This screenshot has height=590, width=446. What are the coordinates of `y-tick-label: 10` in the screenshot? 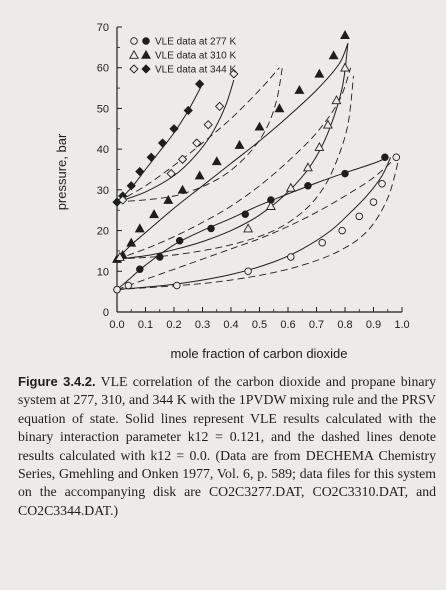 It's located at (103, 272).